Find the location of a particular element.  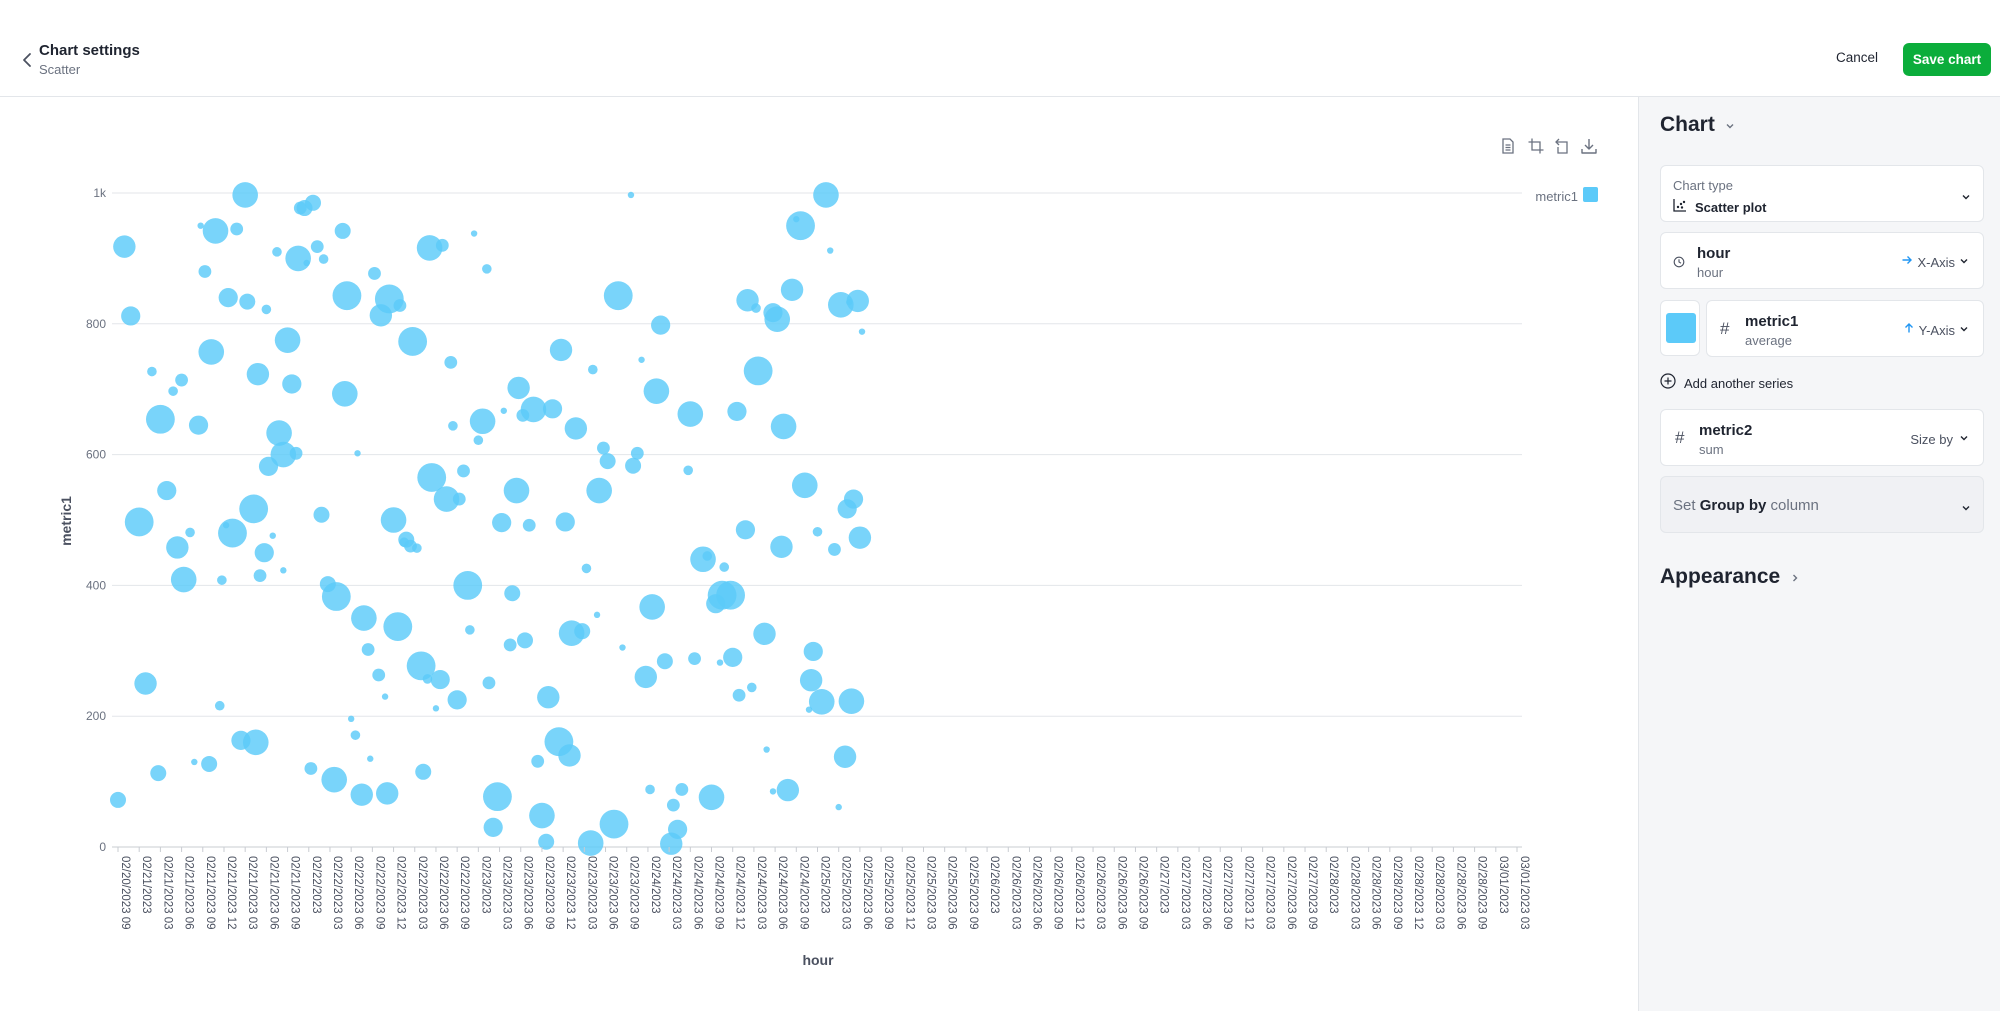

document-icon is located at coordinates (1508, 146).